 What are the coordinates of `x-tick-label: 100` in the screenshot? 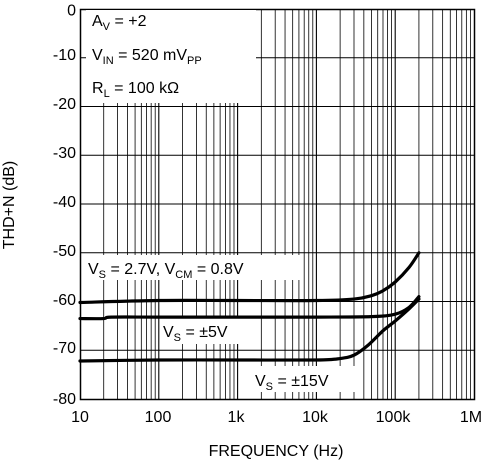 It's located at (158, 417).